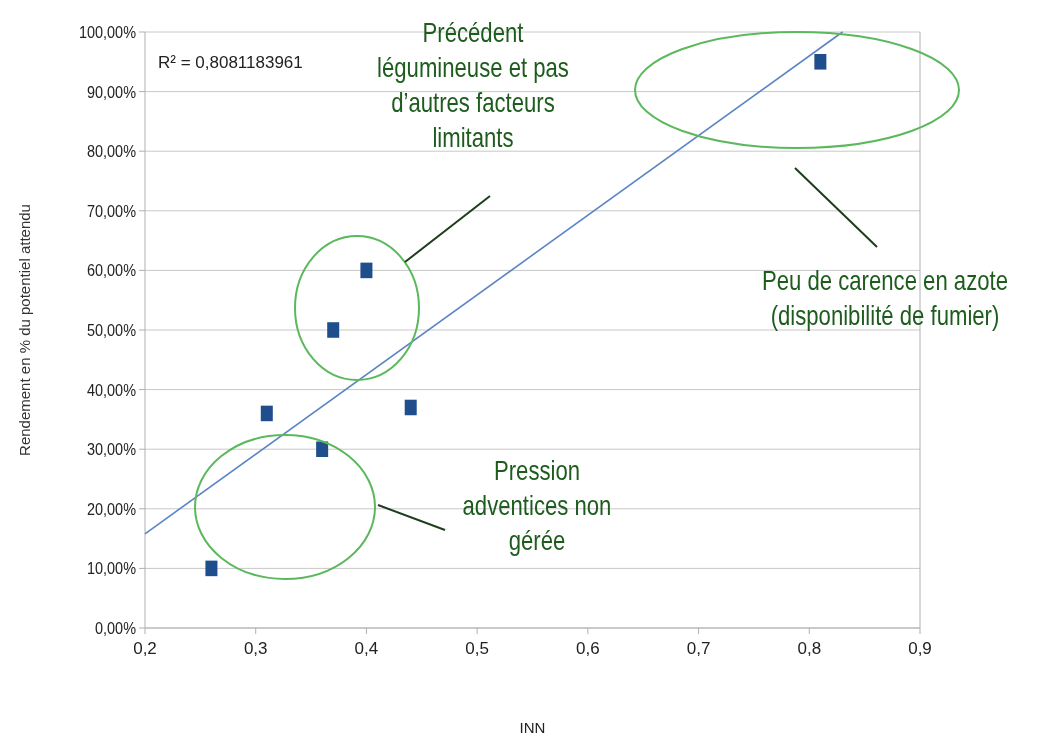  I want to click on y-tick-label: 100,00%, so click(107, 32).